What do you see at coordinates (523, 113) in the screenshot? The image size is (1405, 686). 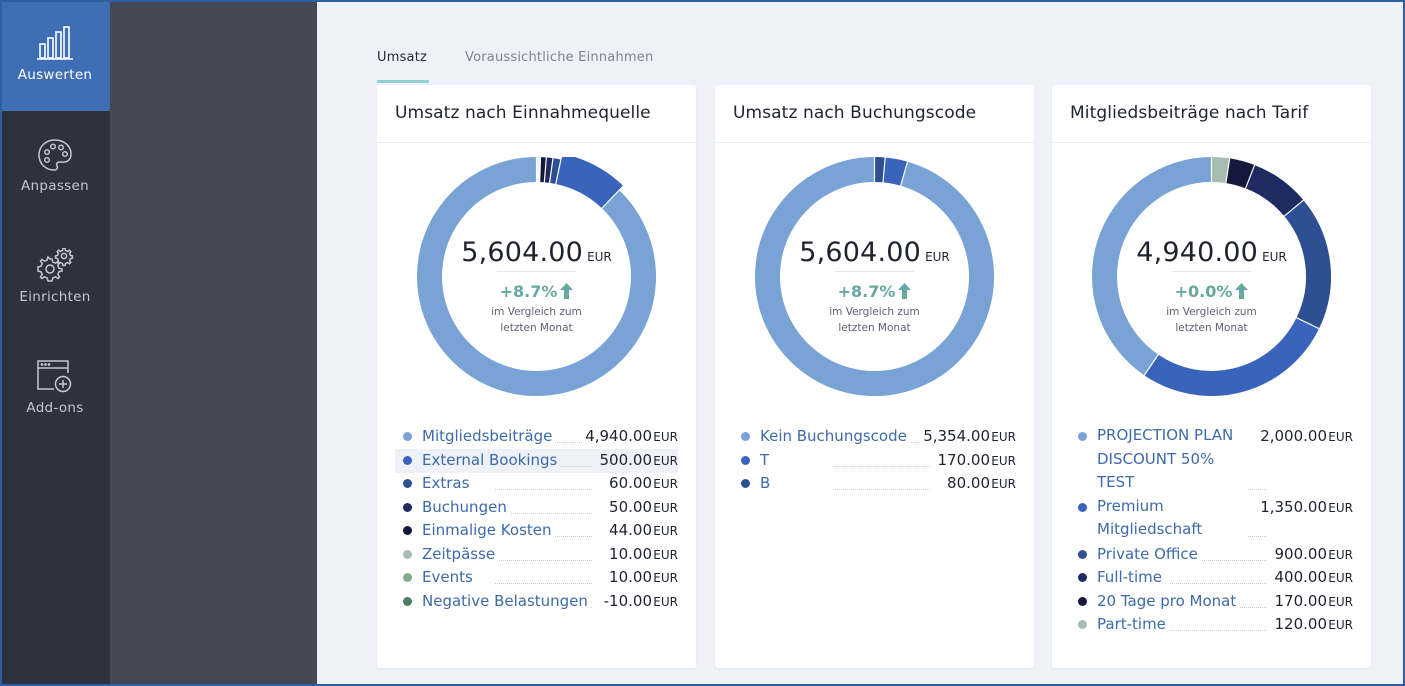 I see `card-title: Umsatz nach Einnahmequelle` at bounding box center [523, 113].